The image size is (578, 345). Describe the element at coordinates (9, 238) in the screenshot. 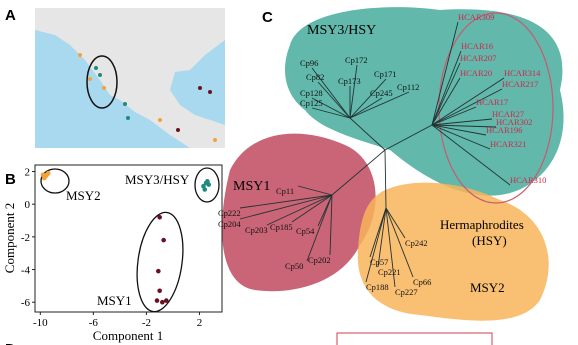

I see `y-axis-label: Component 2` at that location.